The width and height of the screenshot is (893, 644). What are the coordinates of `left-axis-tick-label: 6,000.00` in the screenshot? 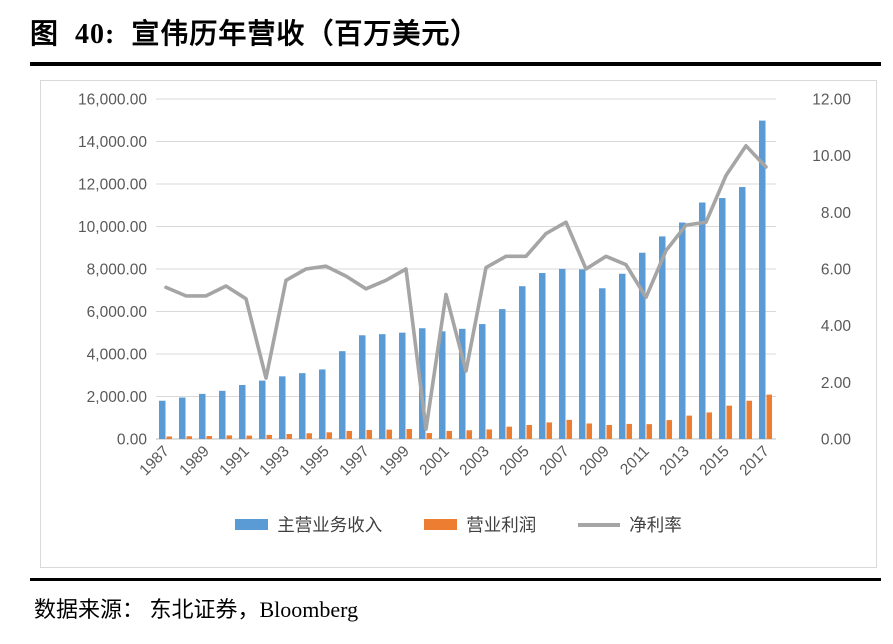 It's located at (117, 312).